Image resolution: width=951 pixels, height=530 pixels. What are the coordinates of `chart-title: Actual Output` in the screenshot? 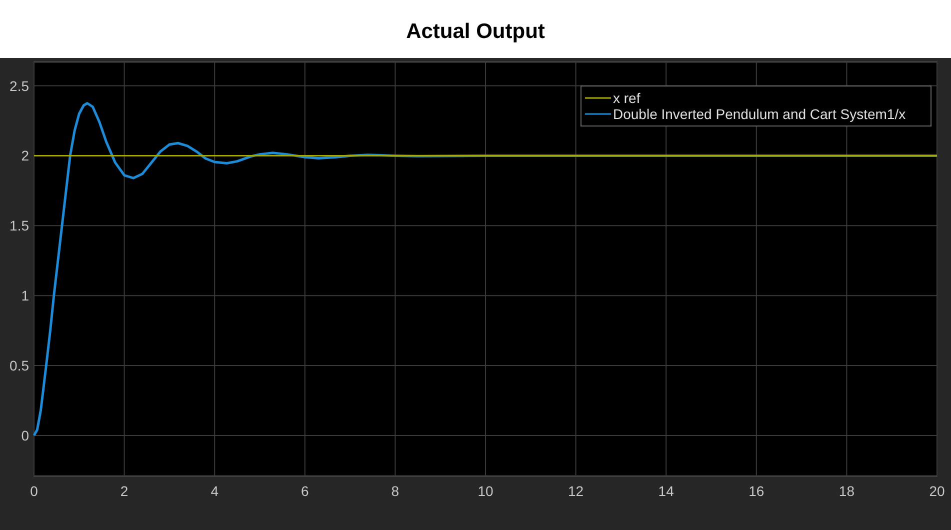 It's located at (475, 31).